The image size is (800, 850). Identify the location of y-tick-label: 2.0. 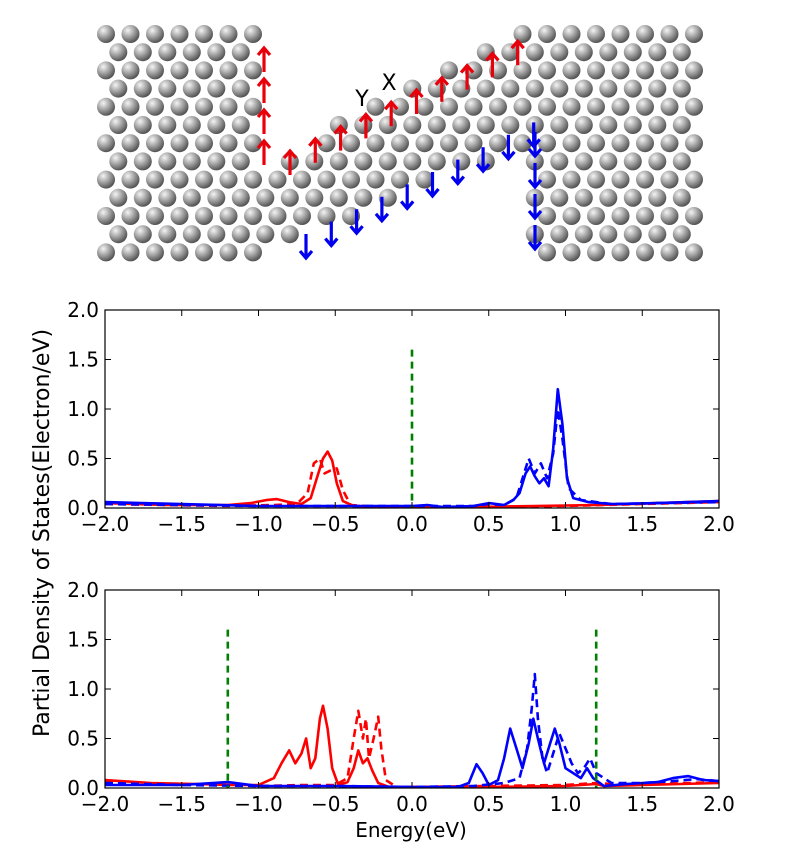
(83, 590).